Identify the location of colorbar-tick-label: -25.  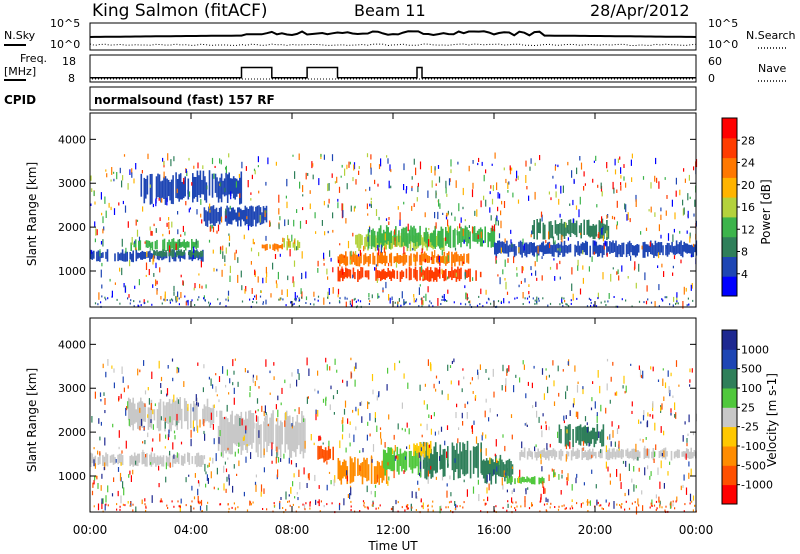
(750, 427).